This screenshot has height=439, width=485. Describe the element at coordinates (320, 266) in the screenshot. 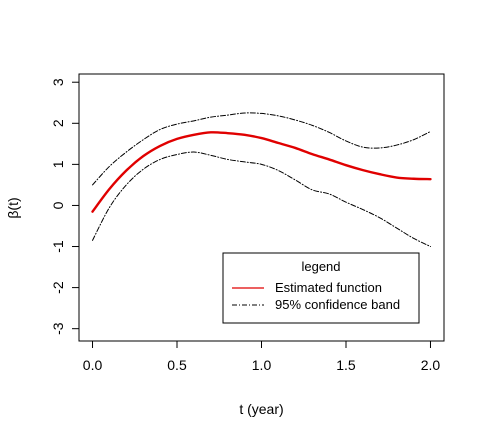

I see `legend-title: legend` at that location.